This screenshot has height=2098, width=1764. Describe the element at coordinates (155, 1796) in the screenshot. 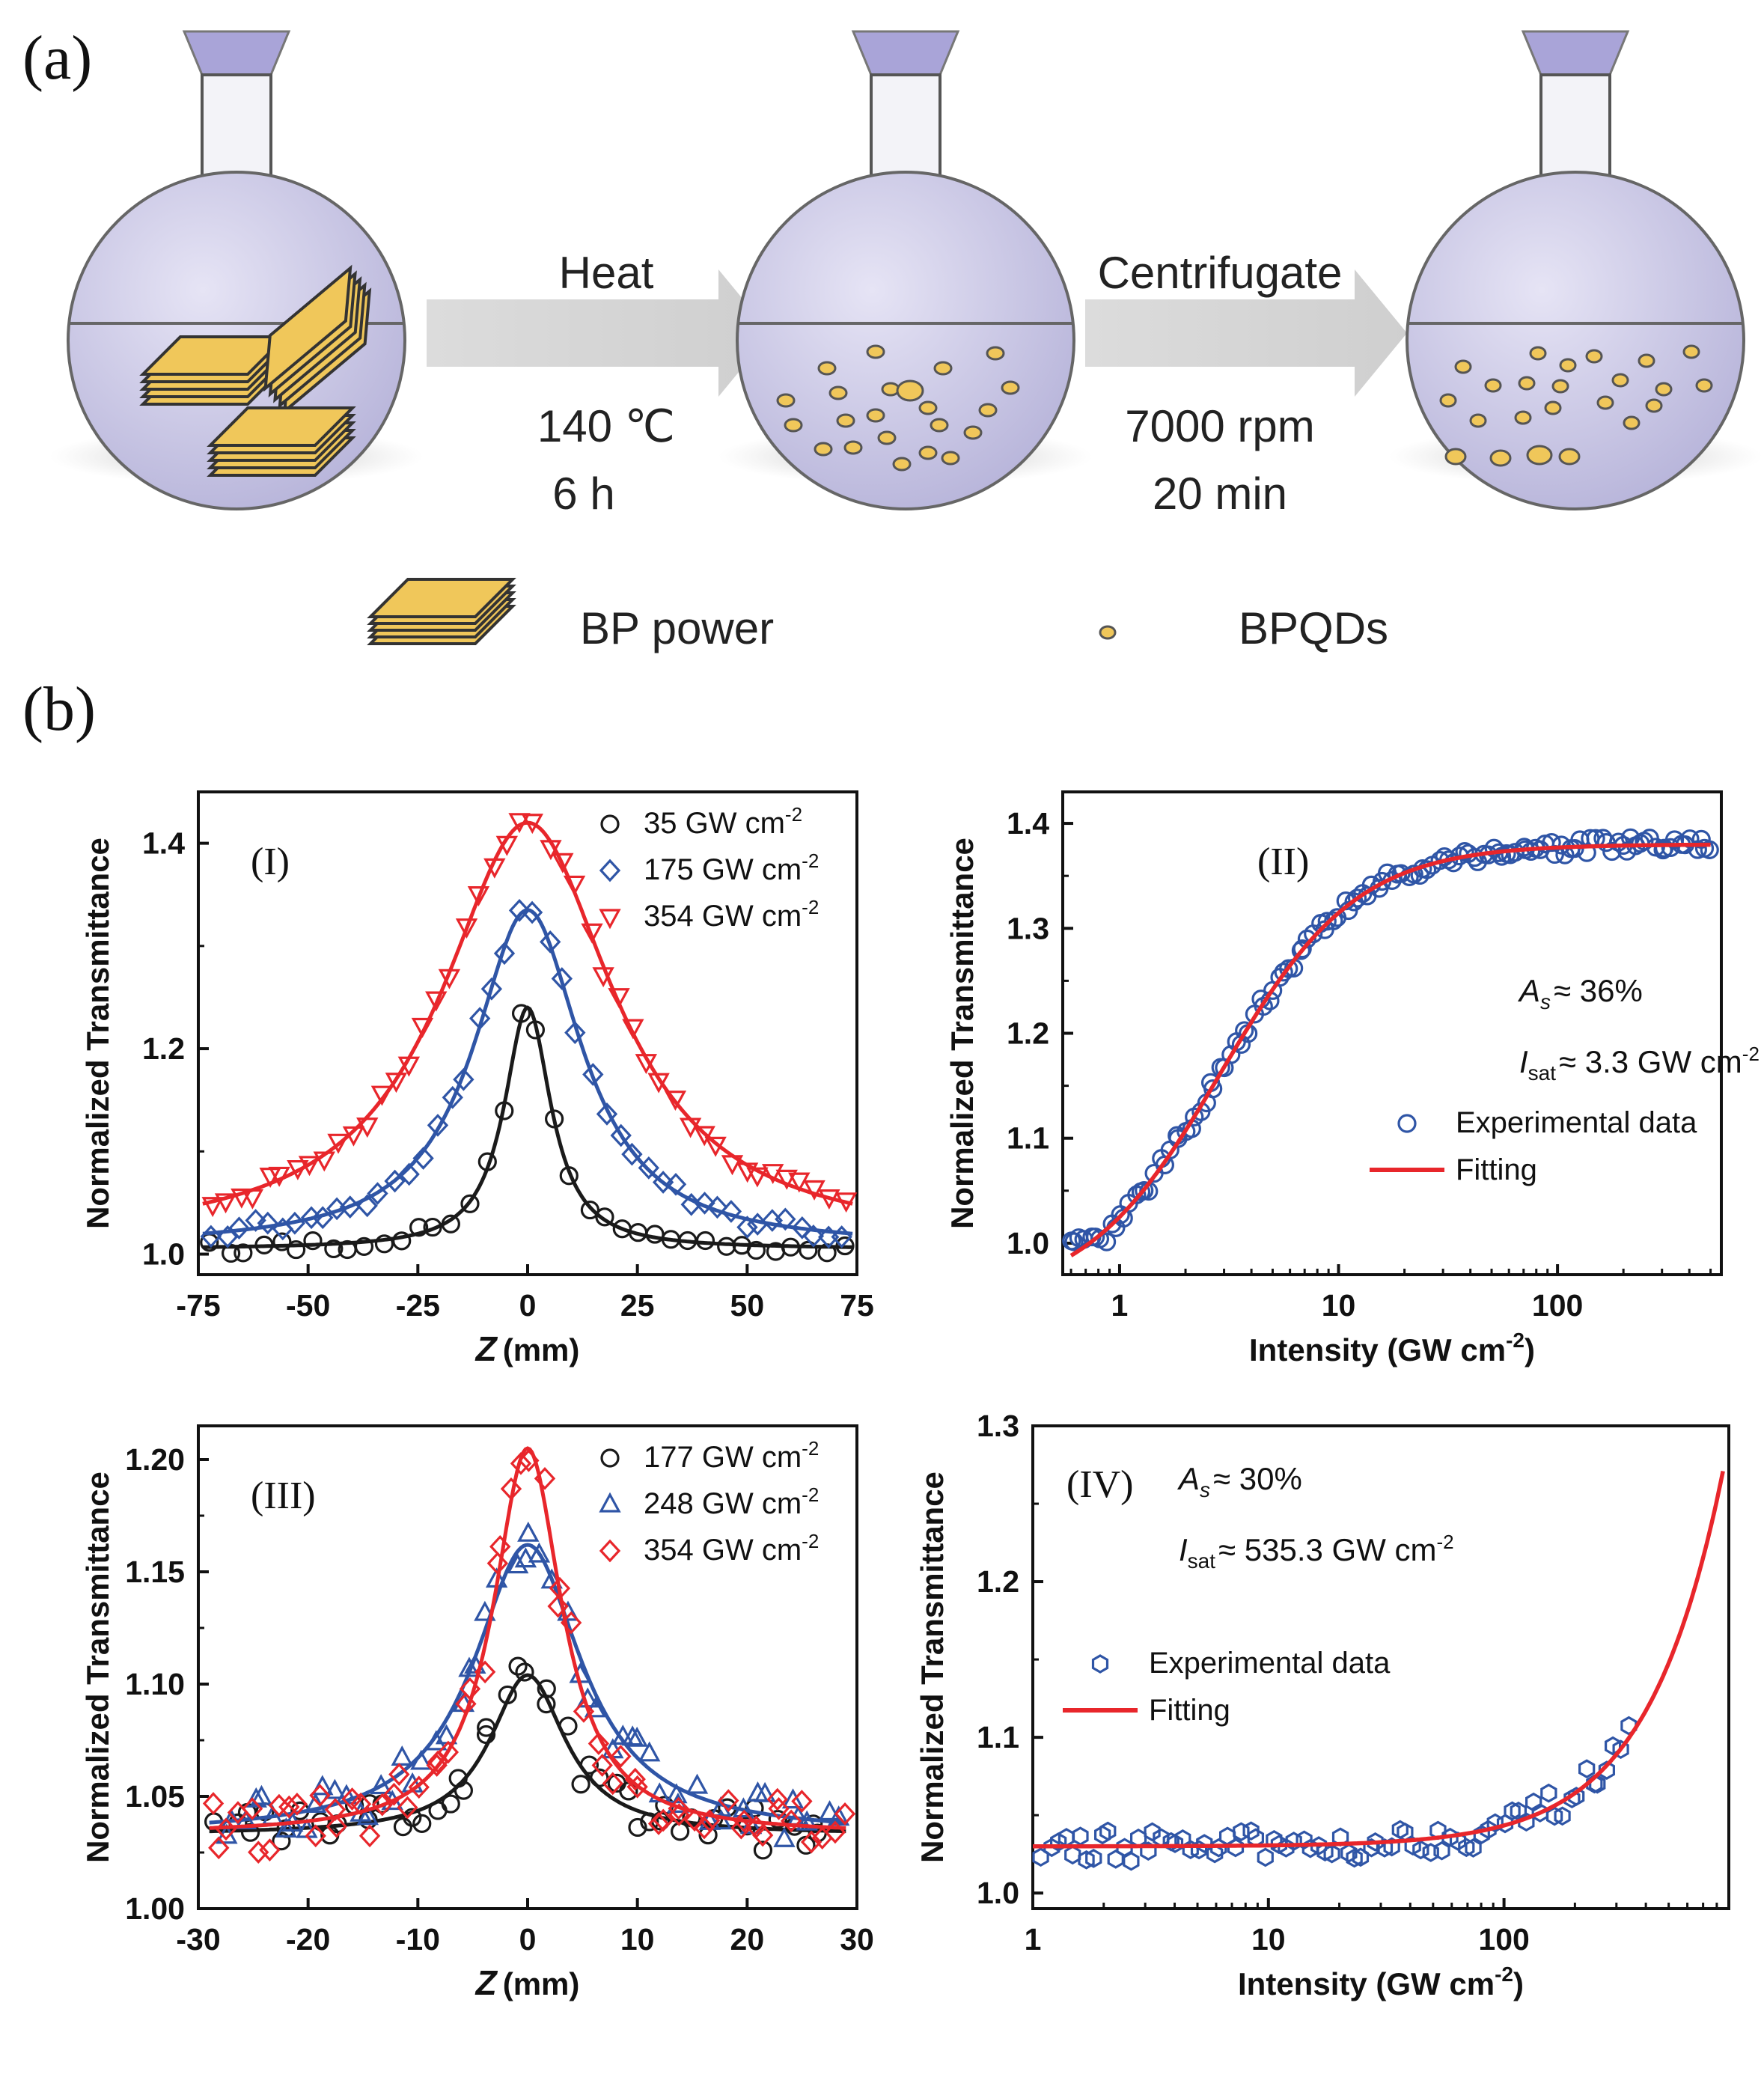

I see `y-tick-label: 1.05` at that location.